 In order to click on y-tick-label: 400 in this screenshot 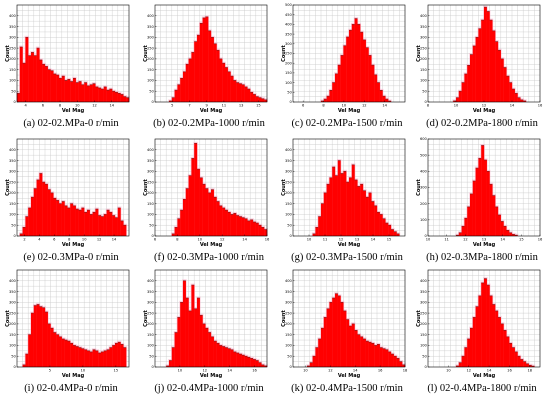, I will do `click(13, 281)`.